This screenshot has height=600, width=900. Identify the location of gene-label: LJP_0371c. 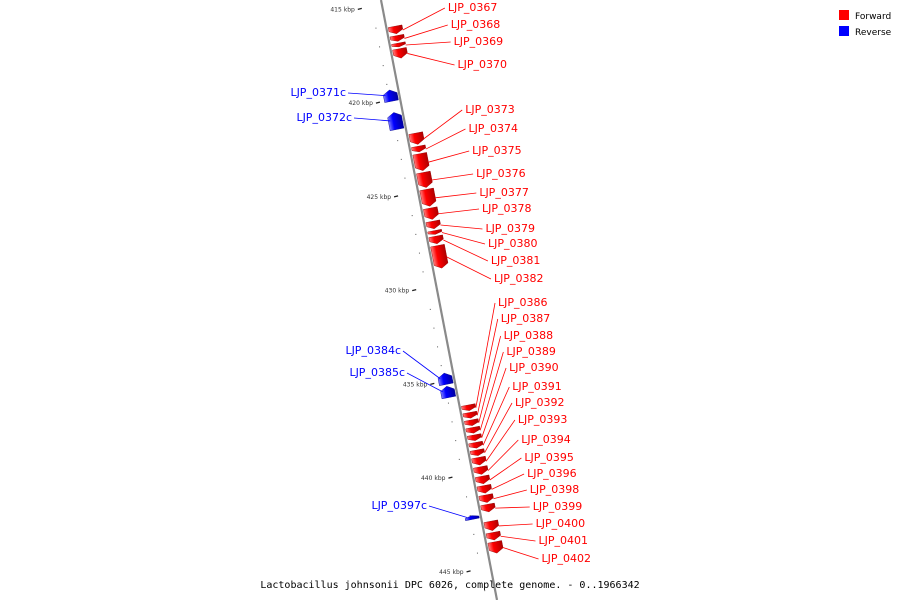
(318, 92).